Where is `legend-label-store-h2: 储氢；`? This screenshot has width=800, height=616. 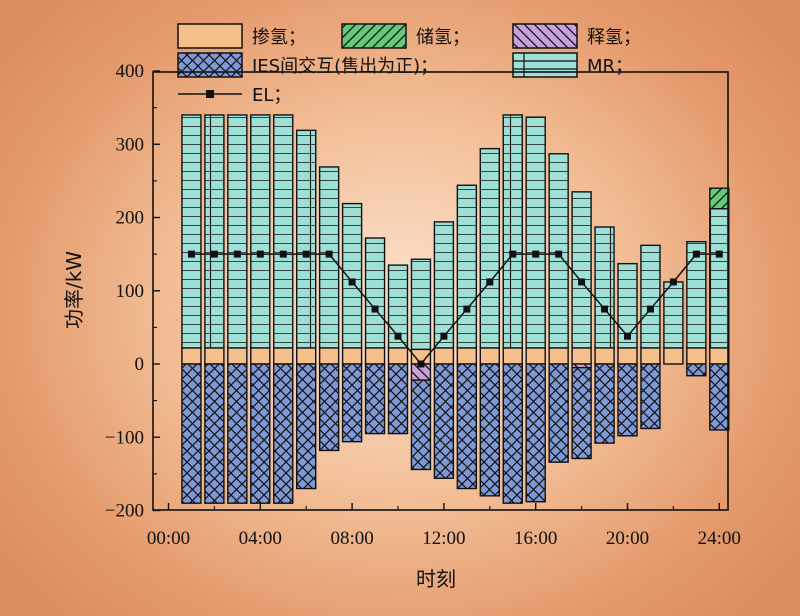 legend-label-store-h2: 储氢； is located at coordinates (443, 37).